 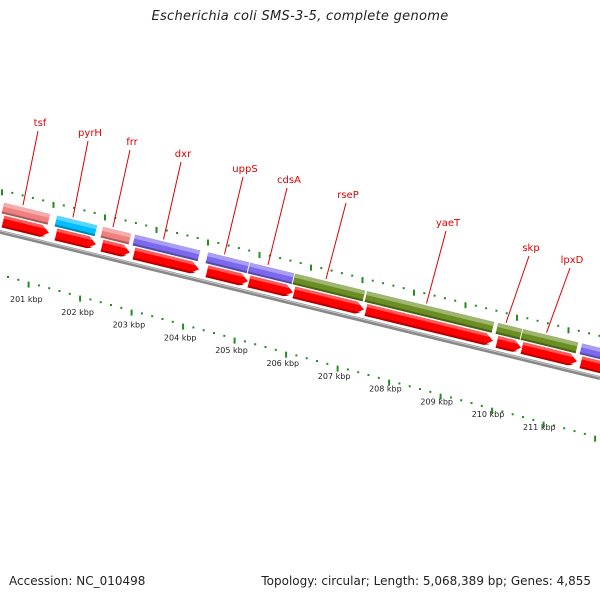 What do you see at coordinates (77, 312) in the screenshot?
I see `scale-label: 202 kbp` at bounding box center [77, 312].